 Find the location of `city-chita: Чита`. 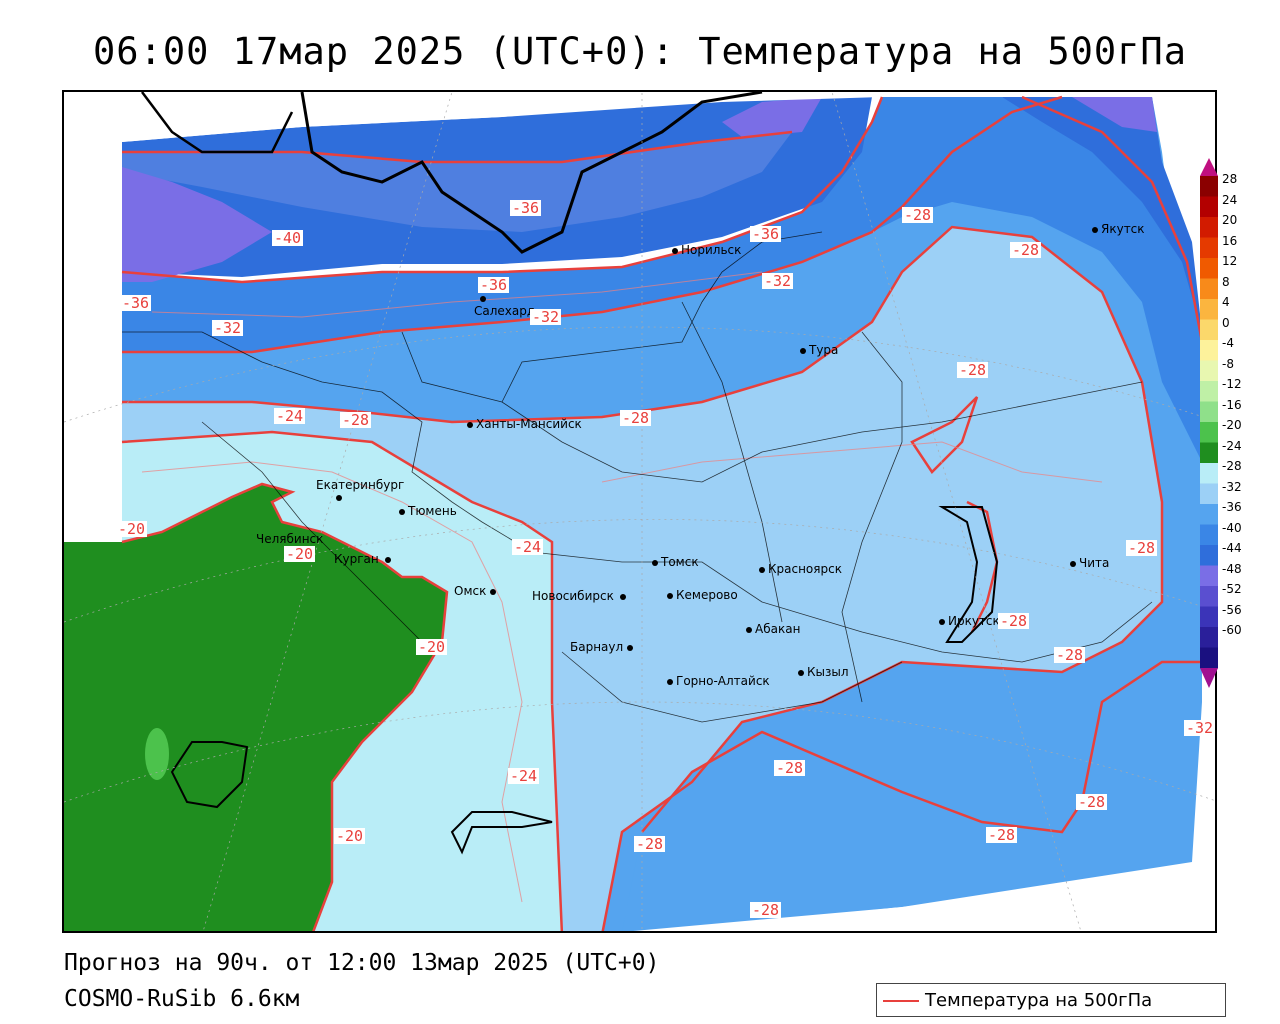

city-chita: Чита is located at coordinates (1089, 563).